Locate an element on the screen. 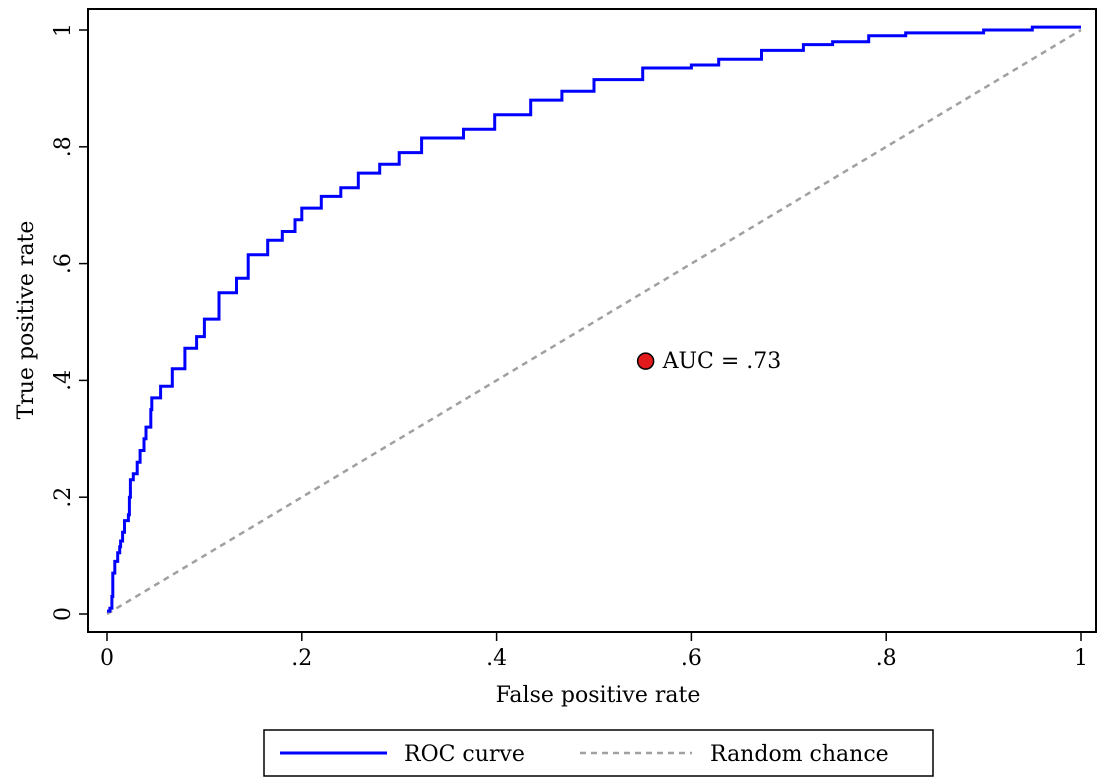 The image size is (1102, 778). x-tick-label: 1 is located at coordinates (1081, 658).